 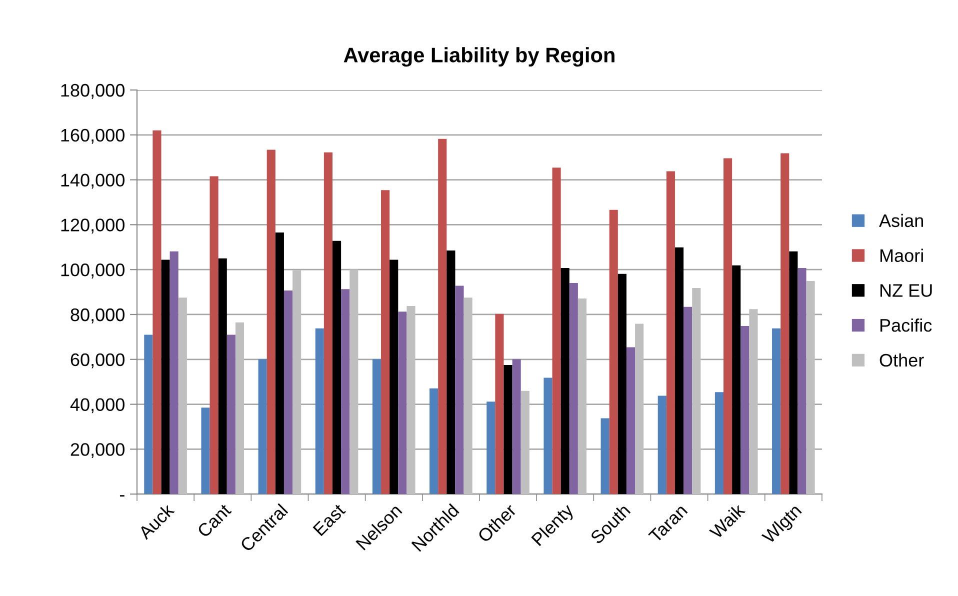 I want to click on legend-label: NZ EU, so click(x=906, y=290).